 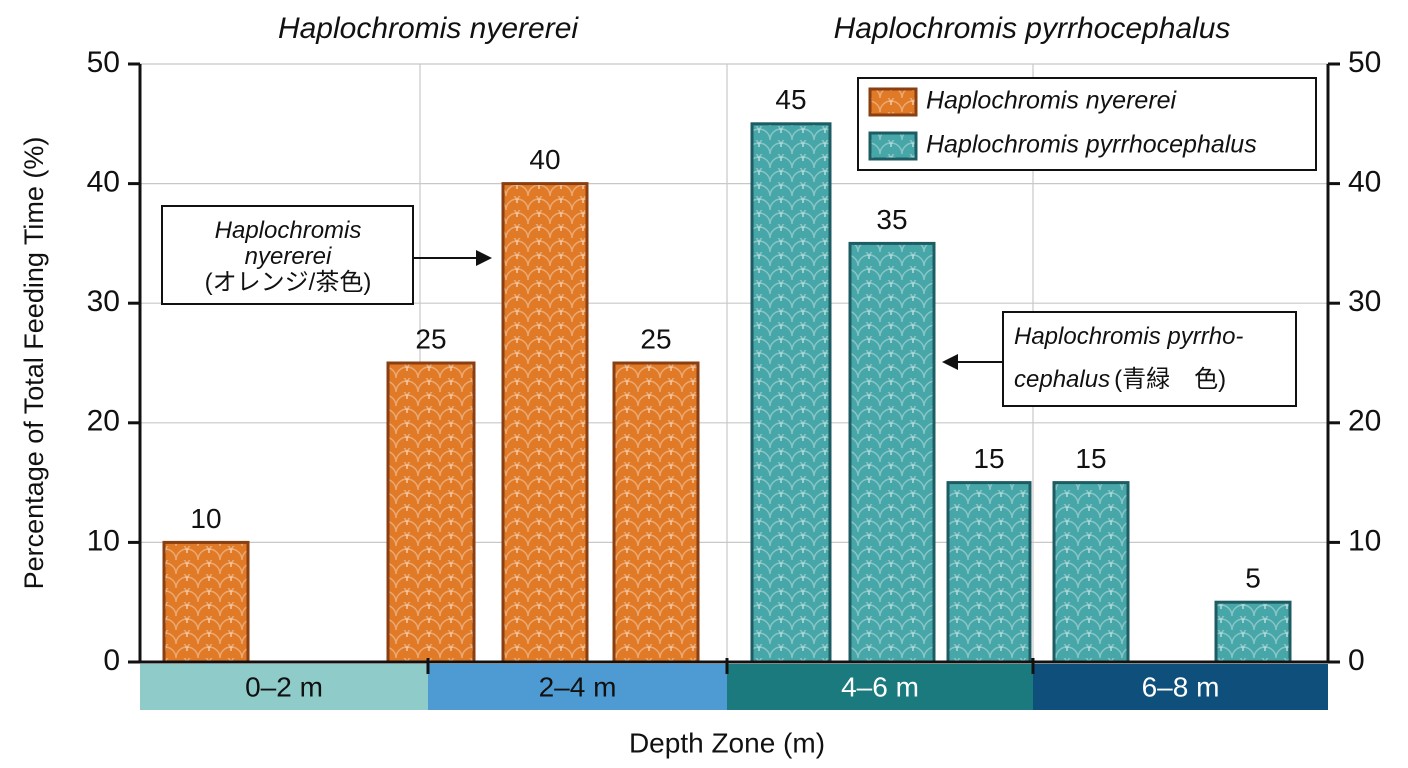 I want to click on legend-box, so click(x=1087, y=124).